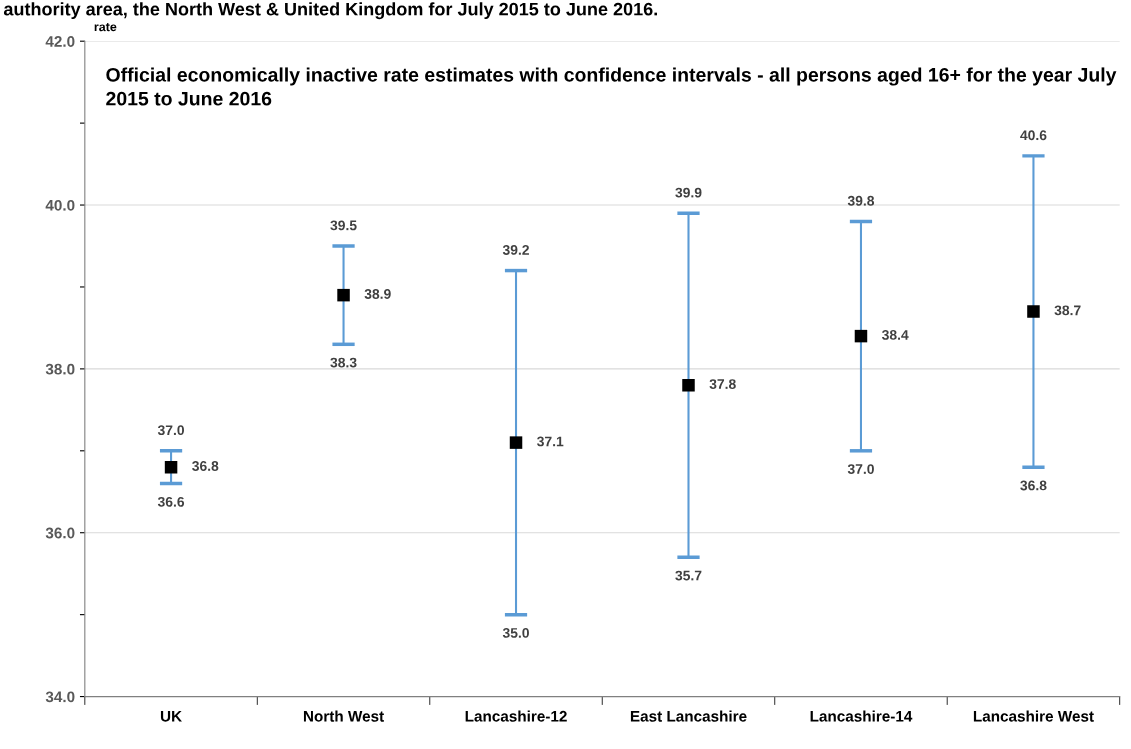 The image size is (1131, 749). What do you see at coordinates (330, 11) in the screenshot?
I see `text: authority area, the North West & United Kingdom for July 2015 to June 2016.` at bounding box center [330, 11].